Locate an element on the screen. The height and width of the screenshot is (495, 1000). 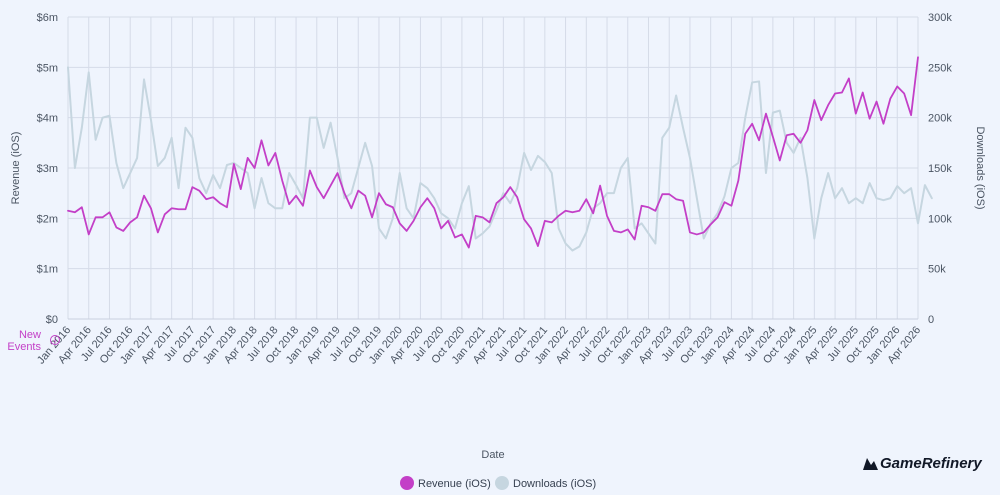
brand: GameRefinery is located at coordinates (922, 463).